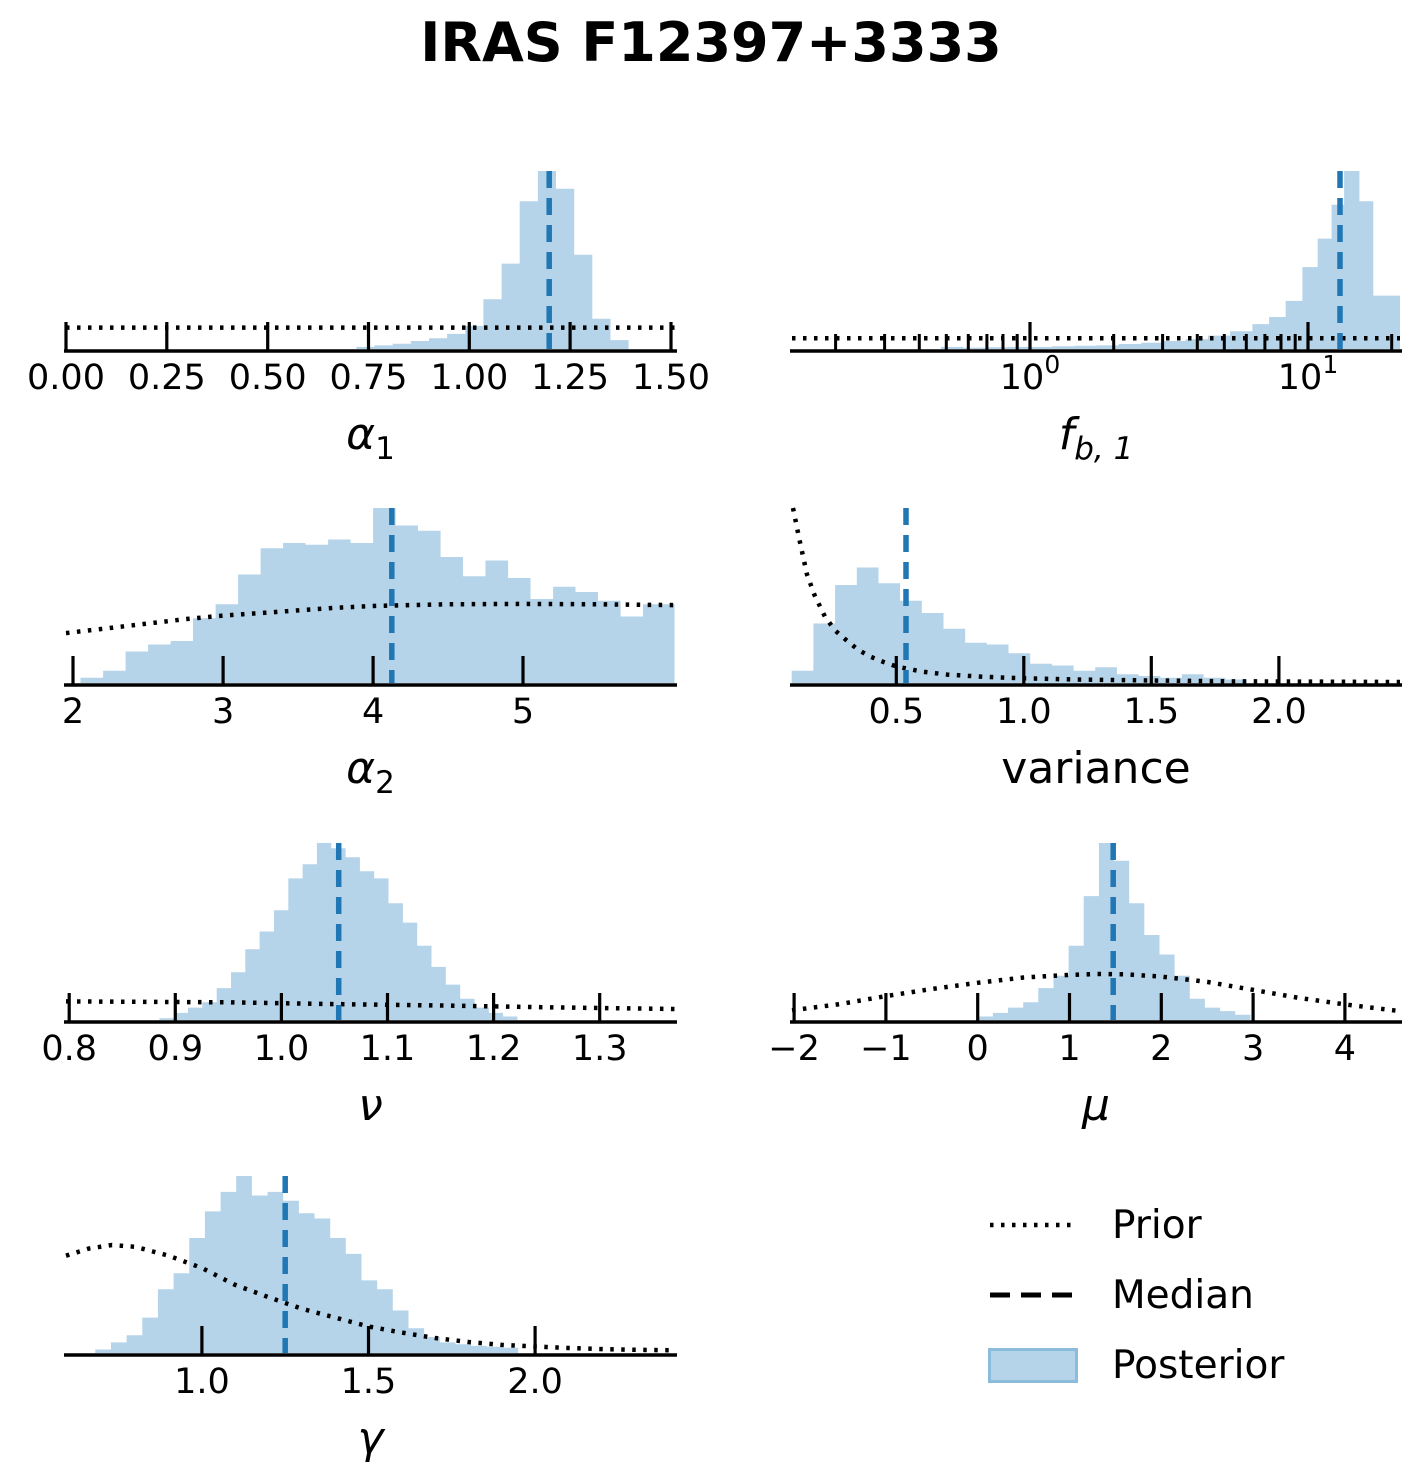  Describe the element at coordinates (370, 772) in the screenshot. I see `xlabel-alpha2: α2` at that location.